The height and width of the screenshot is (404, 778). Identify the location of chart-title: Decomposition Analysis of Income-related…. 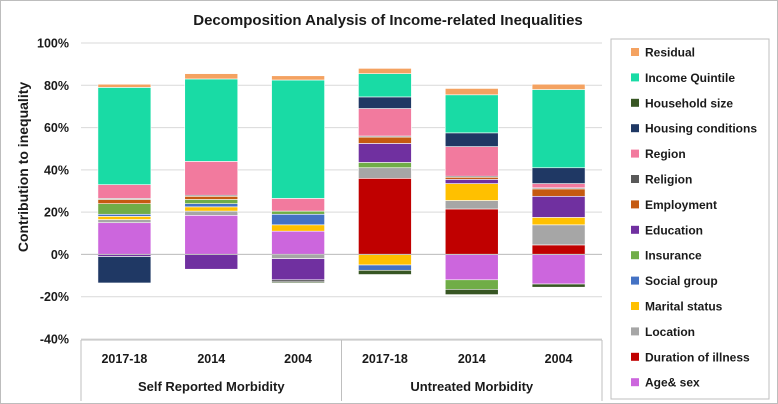
(388, 20).